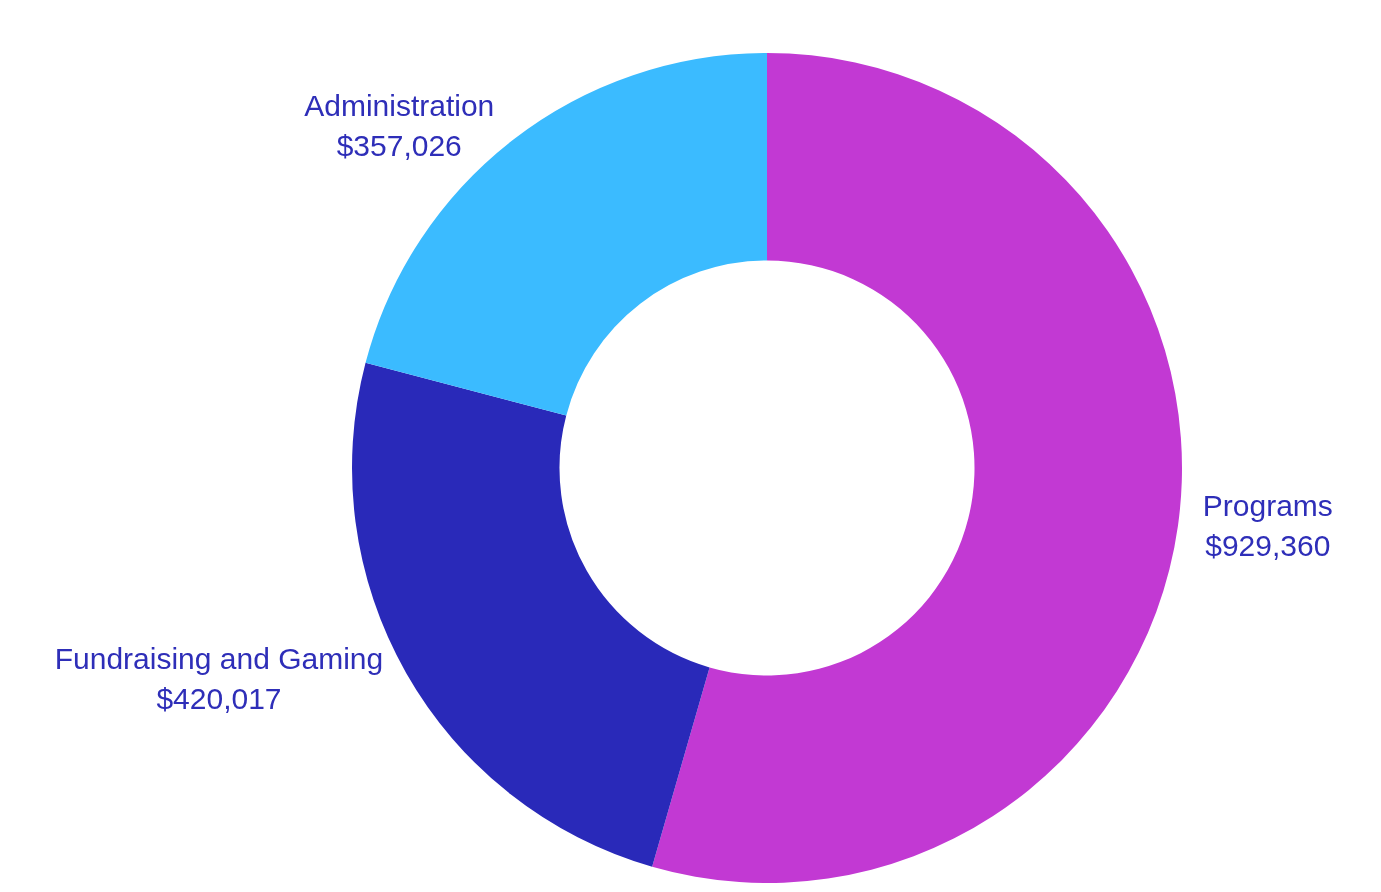 This screenshot has width=1381, height=892. Describe the element at coordinates (219, 658) in the screenshot. I see `slice-label: Fundraising and Gaming` at that location.